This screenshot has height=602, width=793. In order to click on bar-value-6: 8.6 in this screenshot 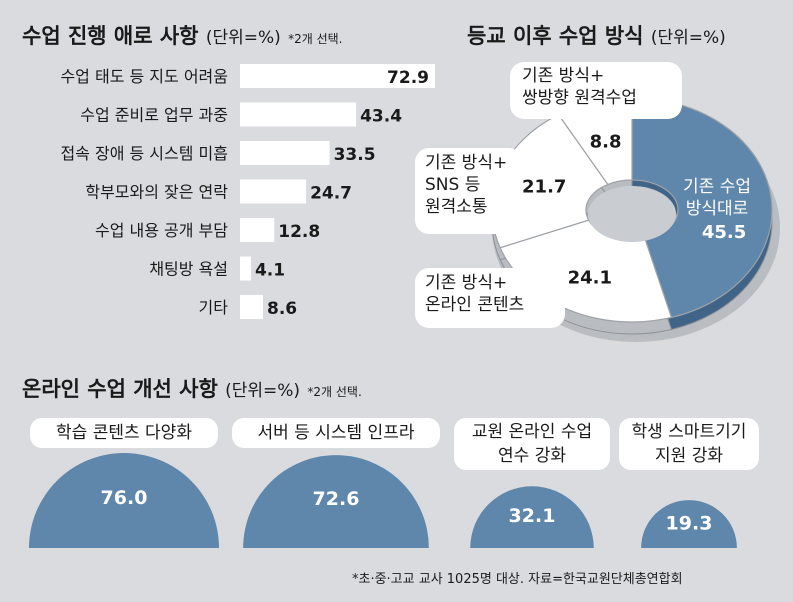, I will do `click(282, 309)`.